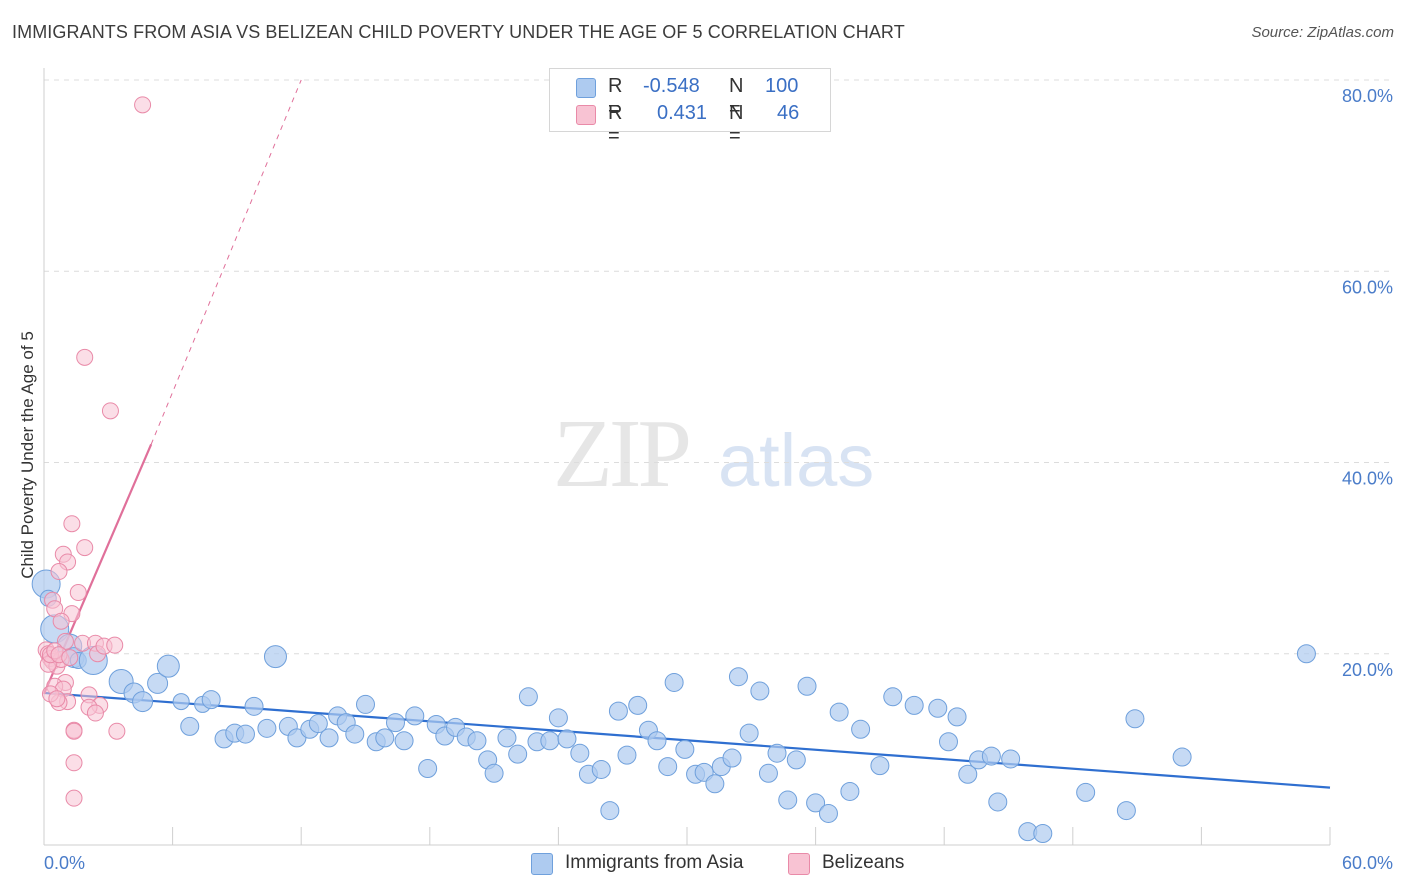 This screenshot has width=1406, height=892. Describe the element at coordinates (586, 115) in the screenshot. I see `legend-swatch-belize` at that location.